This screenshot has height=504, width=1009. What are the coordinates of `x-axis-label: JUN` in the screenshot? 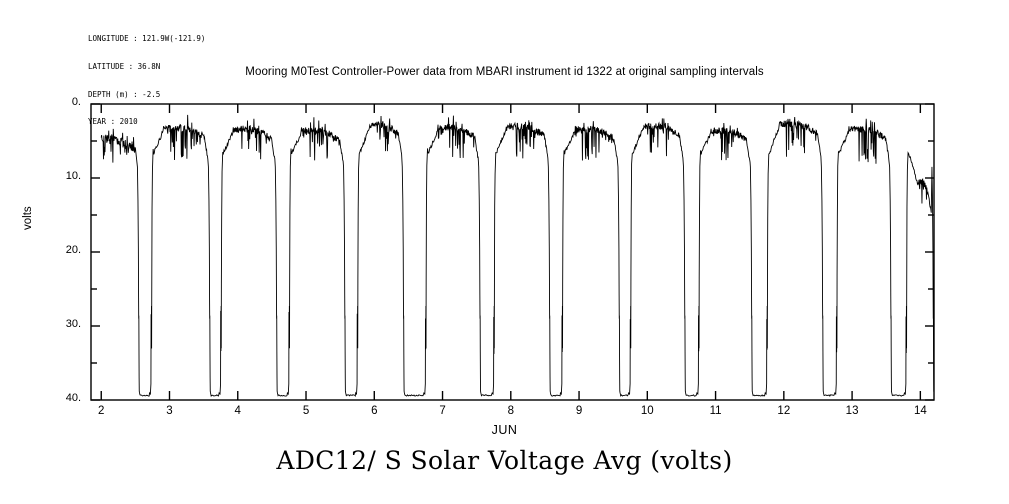 It's located at (504, 430).